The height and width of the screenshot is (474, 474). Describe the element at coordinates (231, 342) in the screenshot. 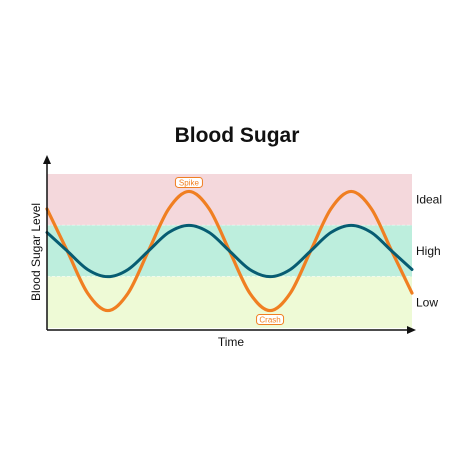

I see `x-axis-label: Time` at that location.